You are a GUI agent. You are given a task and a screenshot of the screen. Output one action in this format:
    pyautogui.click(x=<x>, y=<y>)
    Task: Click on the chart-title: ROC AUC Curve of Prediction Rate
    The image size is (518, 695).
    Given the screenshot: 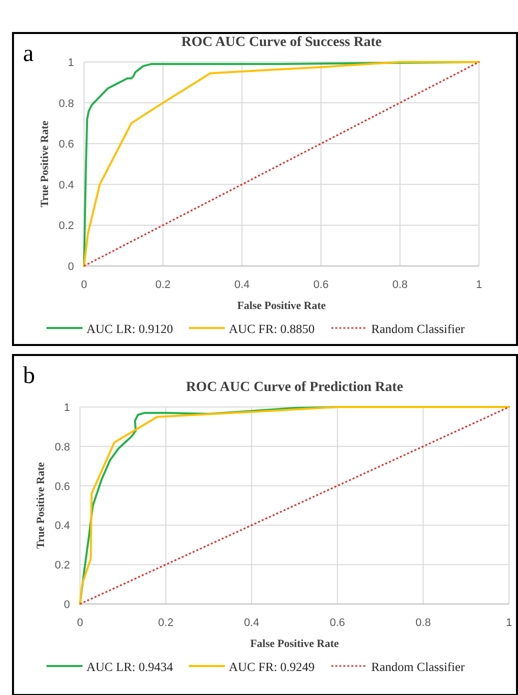 What is the action you would take?
    pyautogui.click(x=295, y=387)
    